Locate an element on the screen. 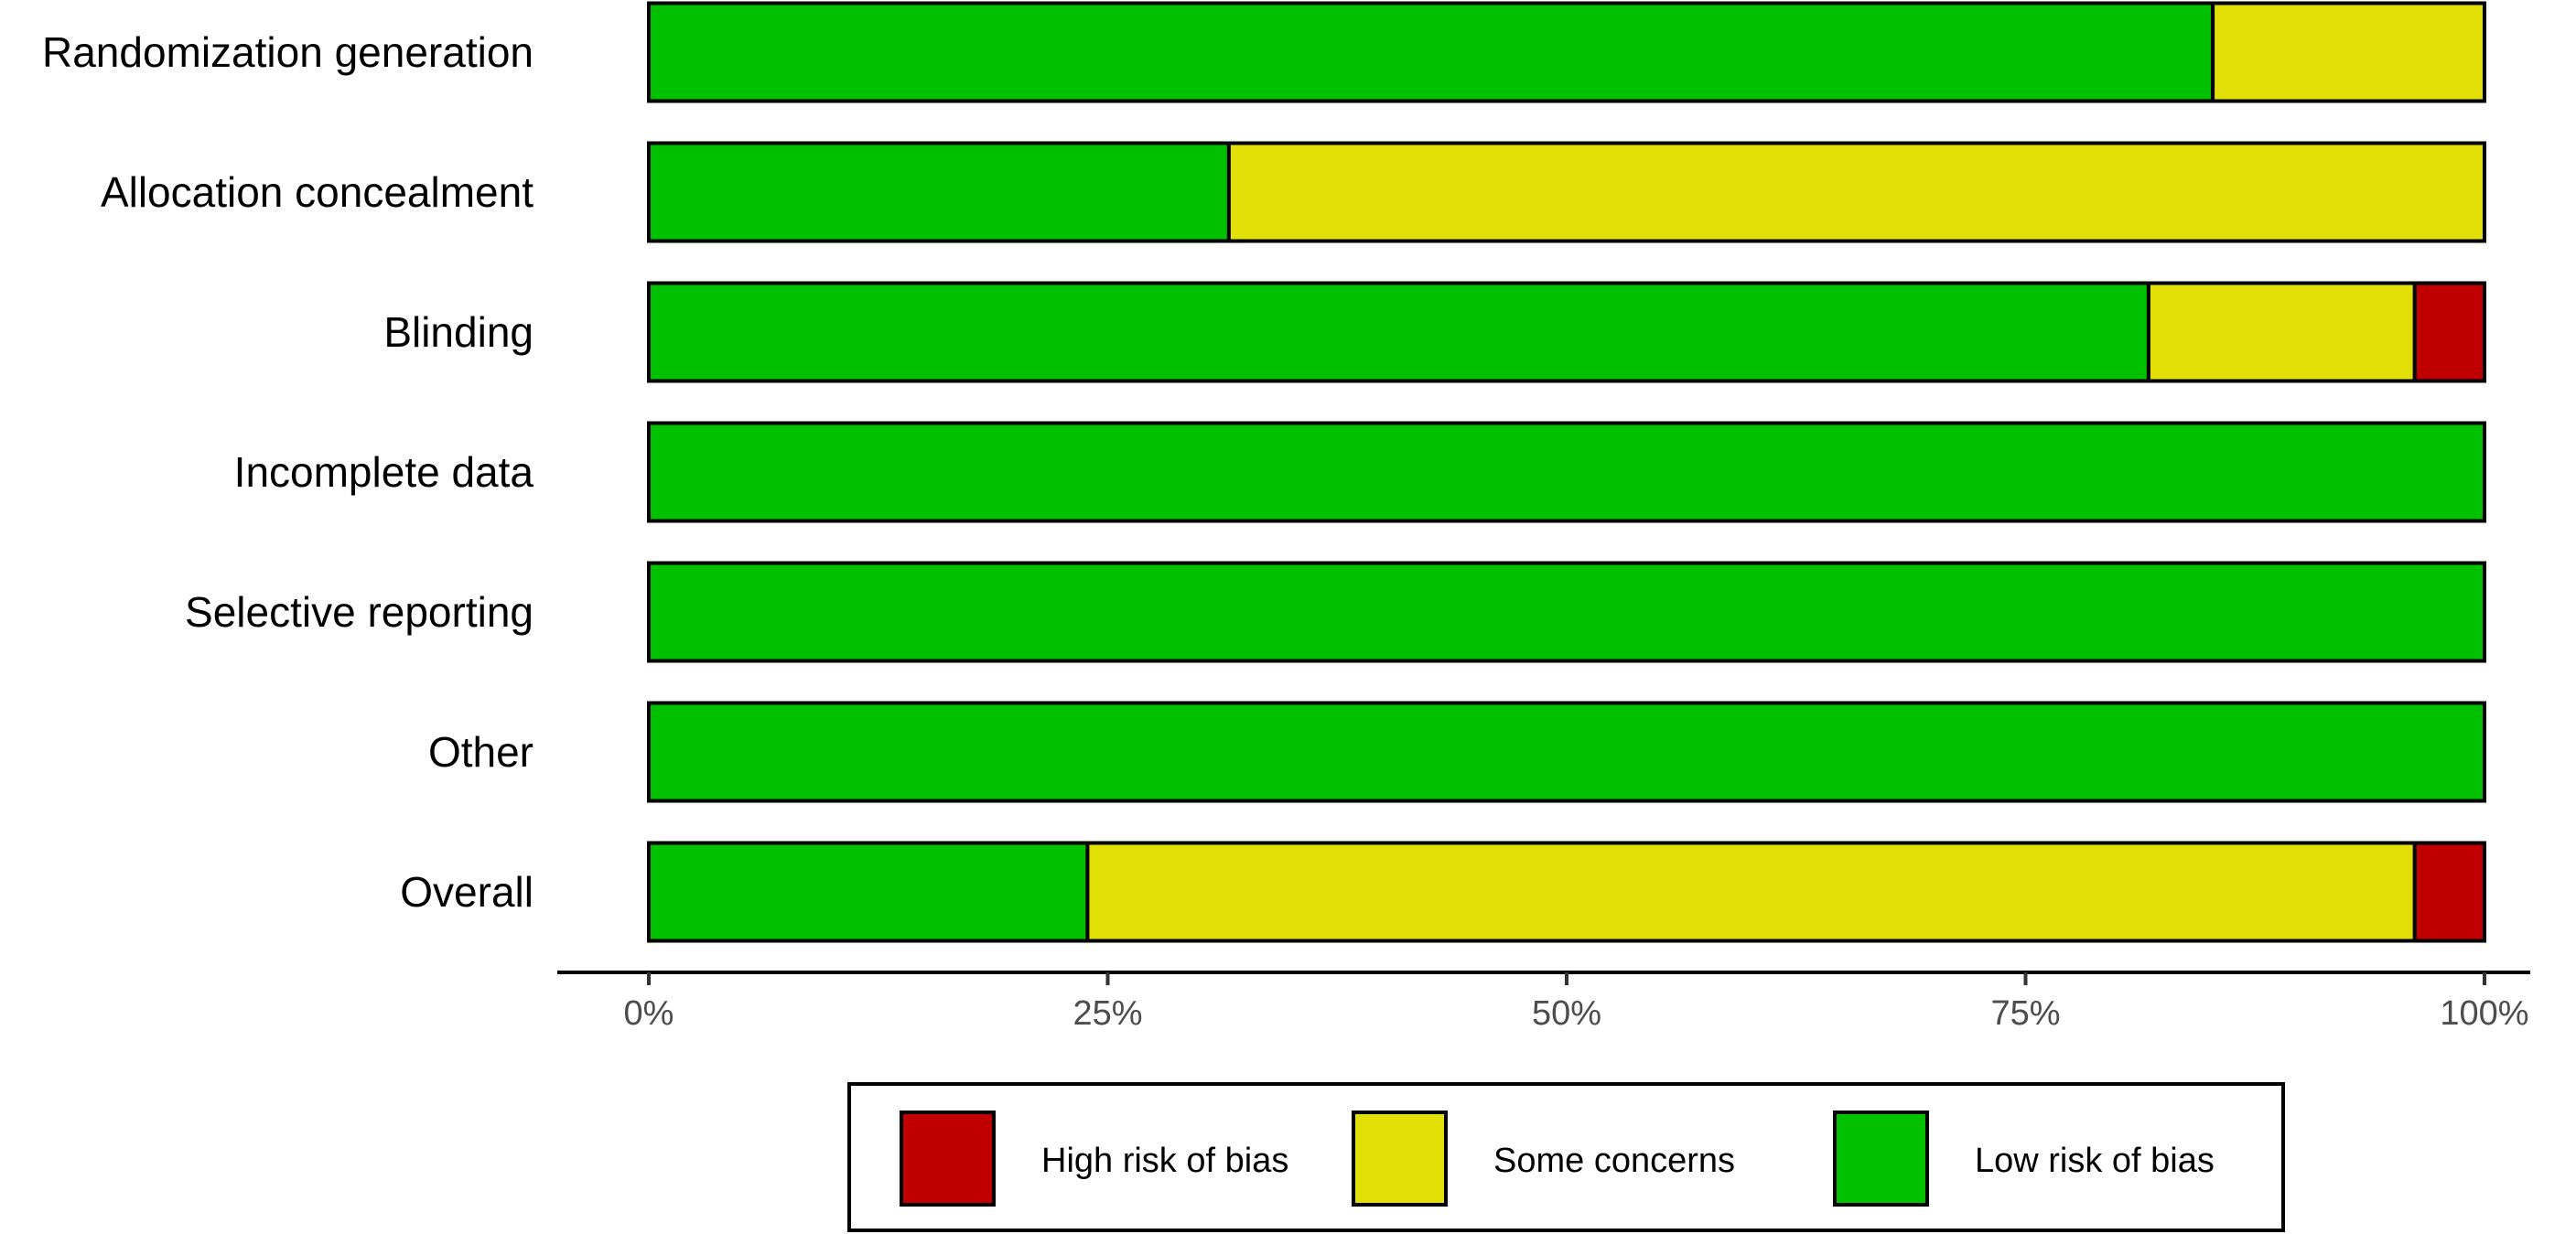  bar-other-low-risk-of-bias is located at coordinates (1566, 752).